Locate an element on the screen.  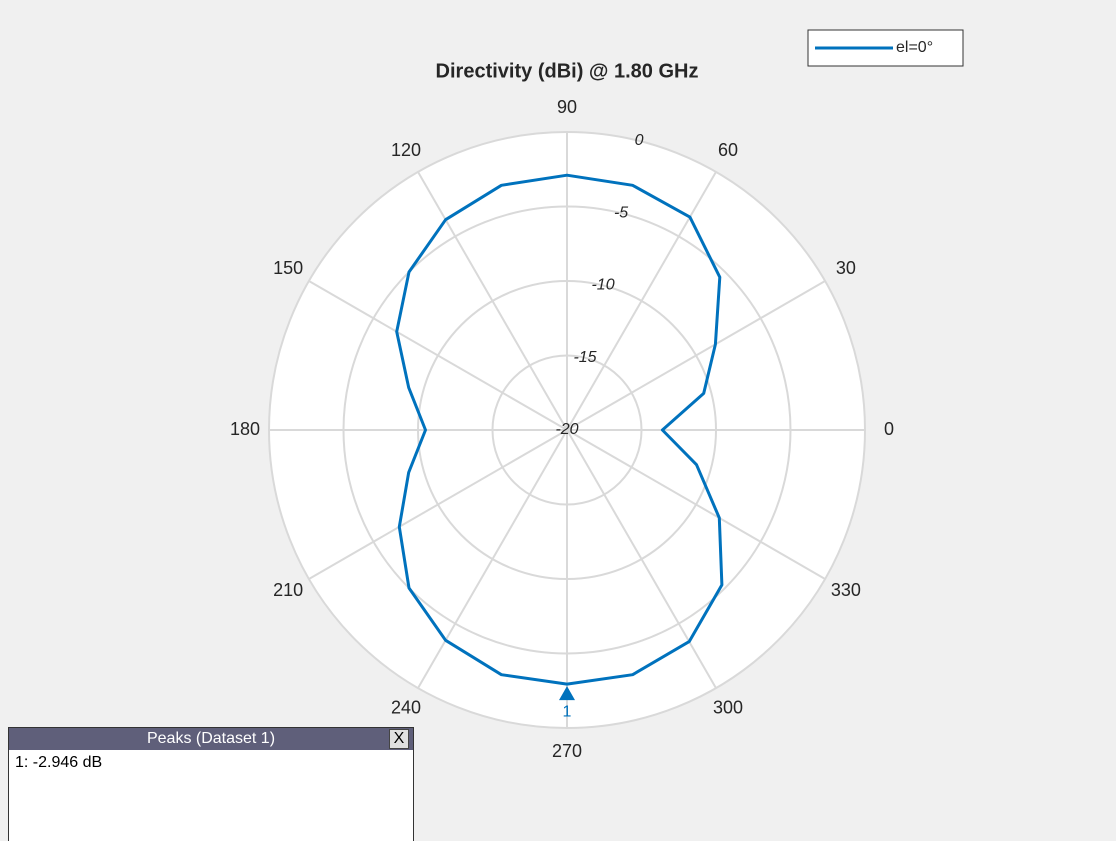
radial-tick-label: 0 is located at coordinates (639, 140).